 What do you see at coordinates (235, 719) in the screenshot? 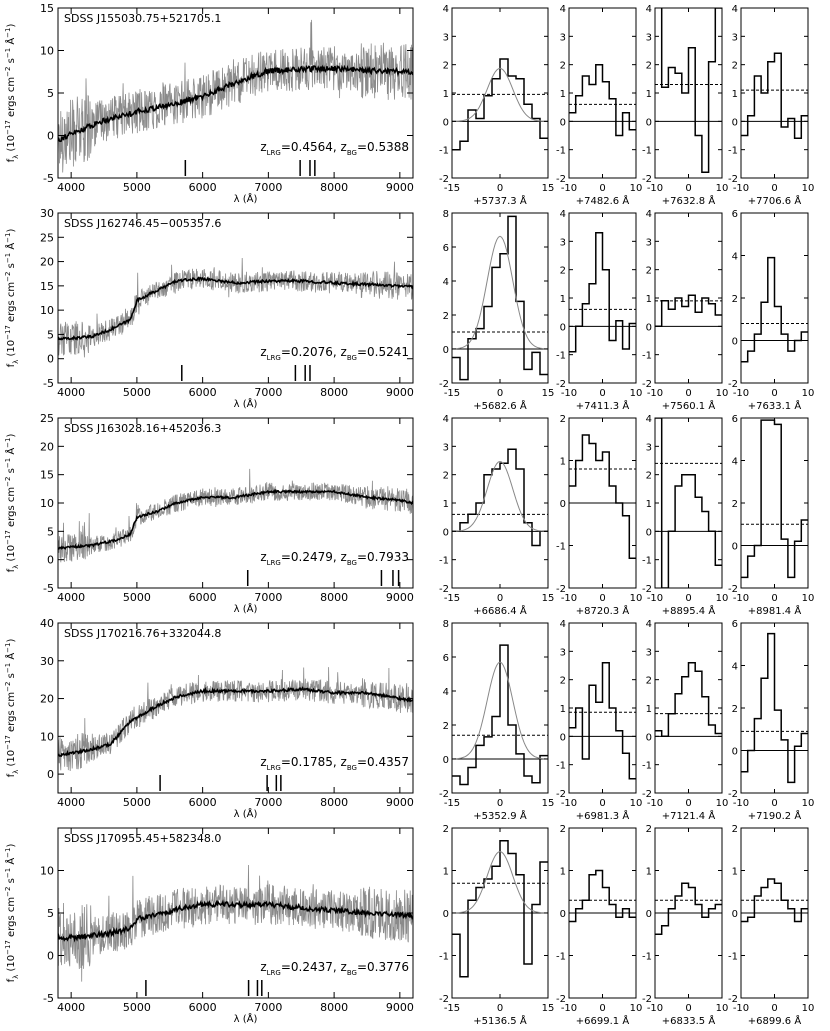
I see `observed-spectrum-line` at bounding box center [235, 719].